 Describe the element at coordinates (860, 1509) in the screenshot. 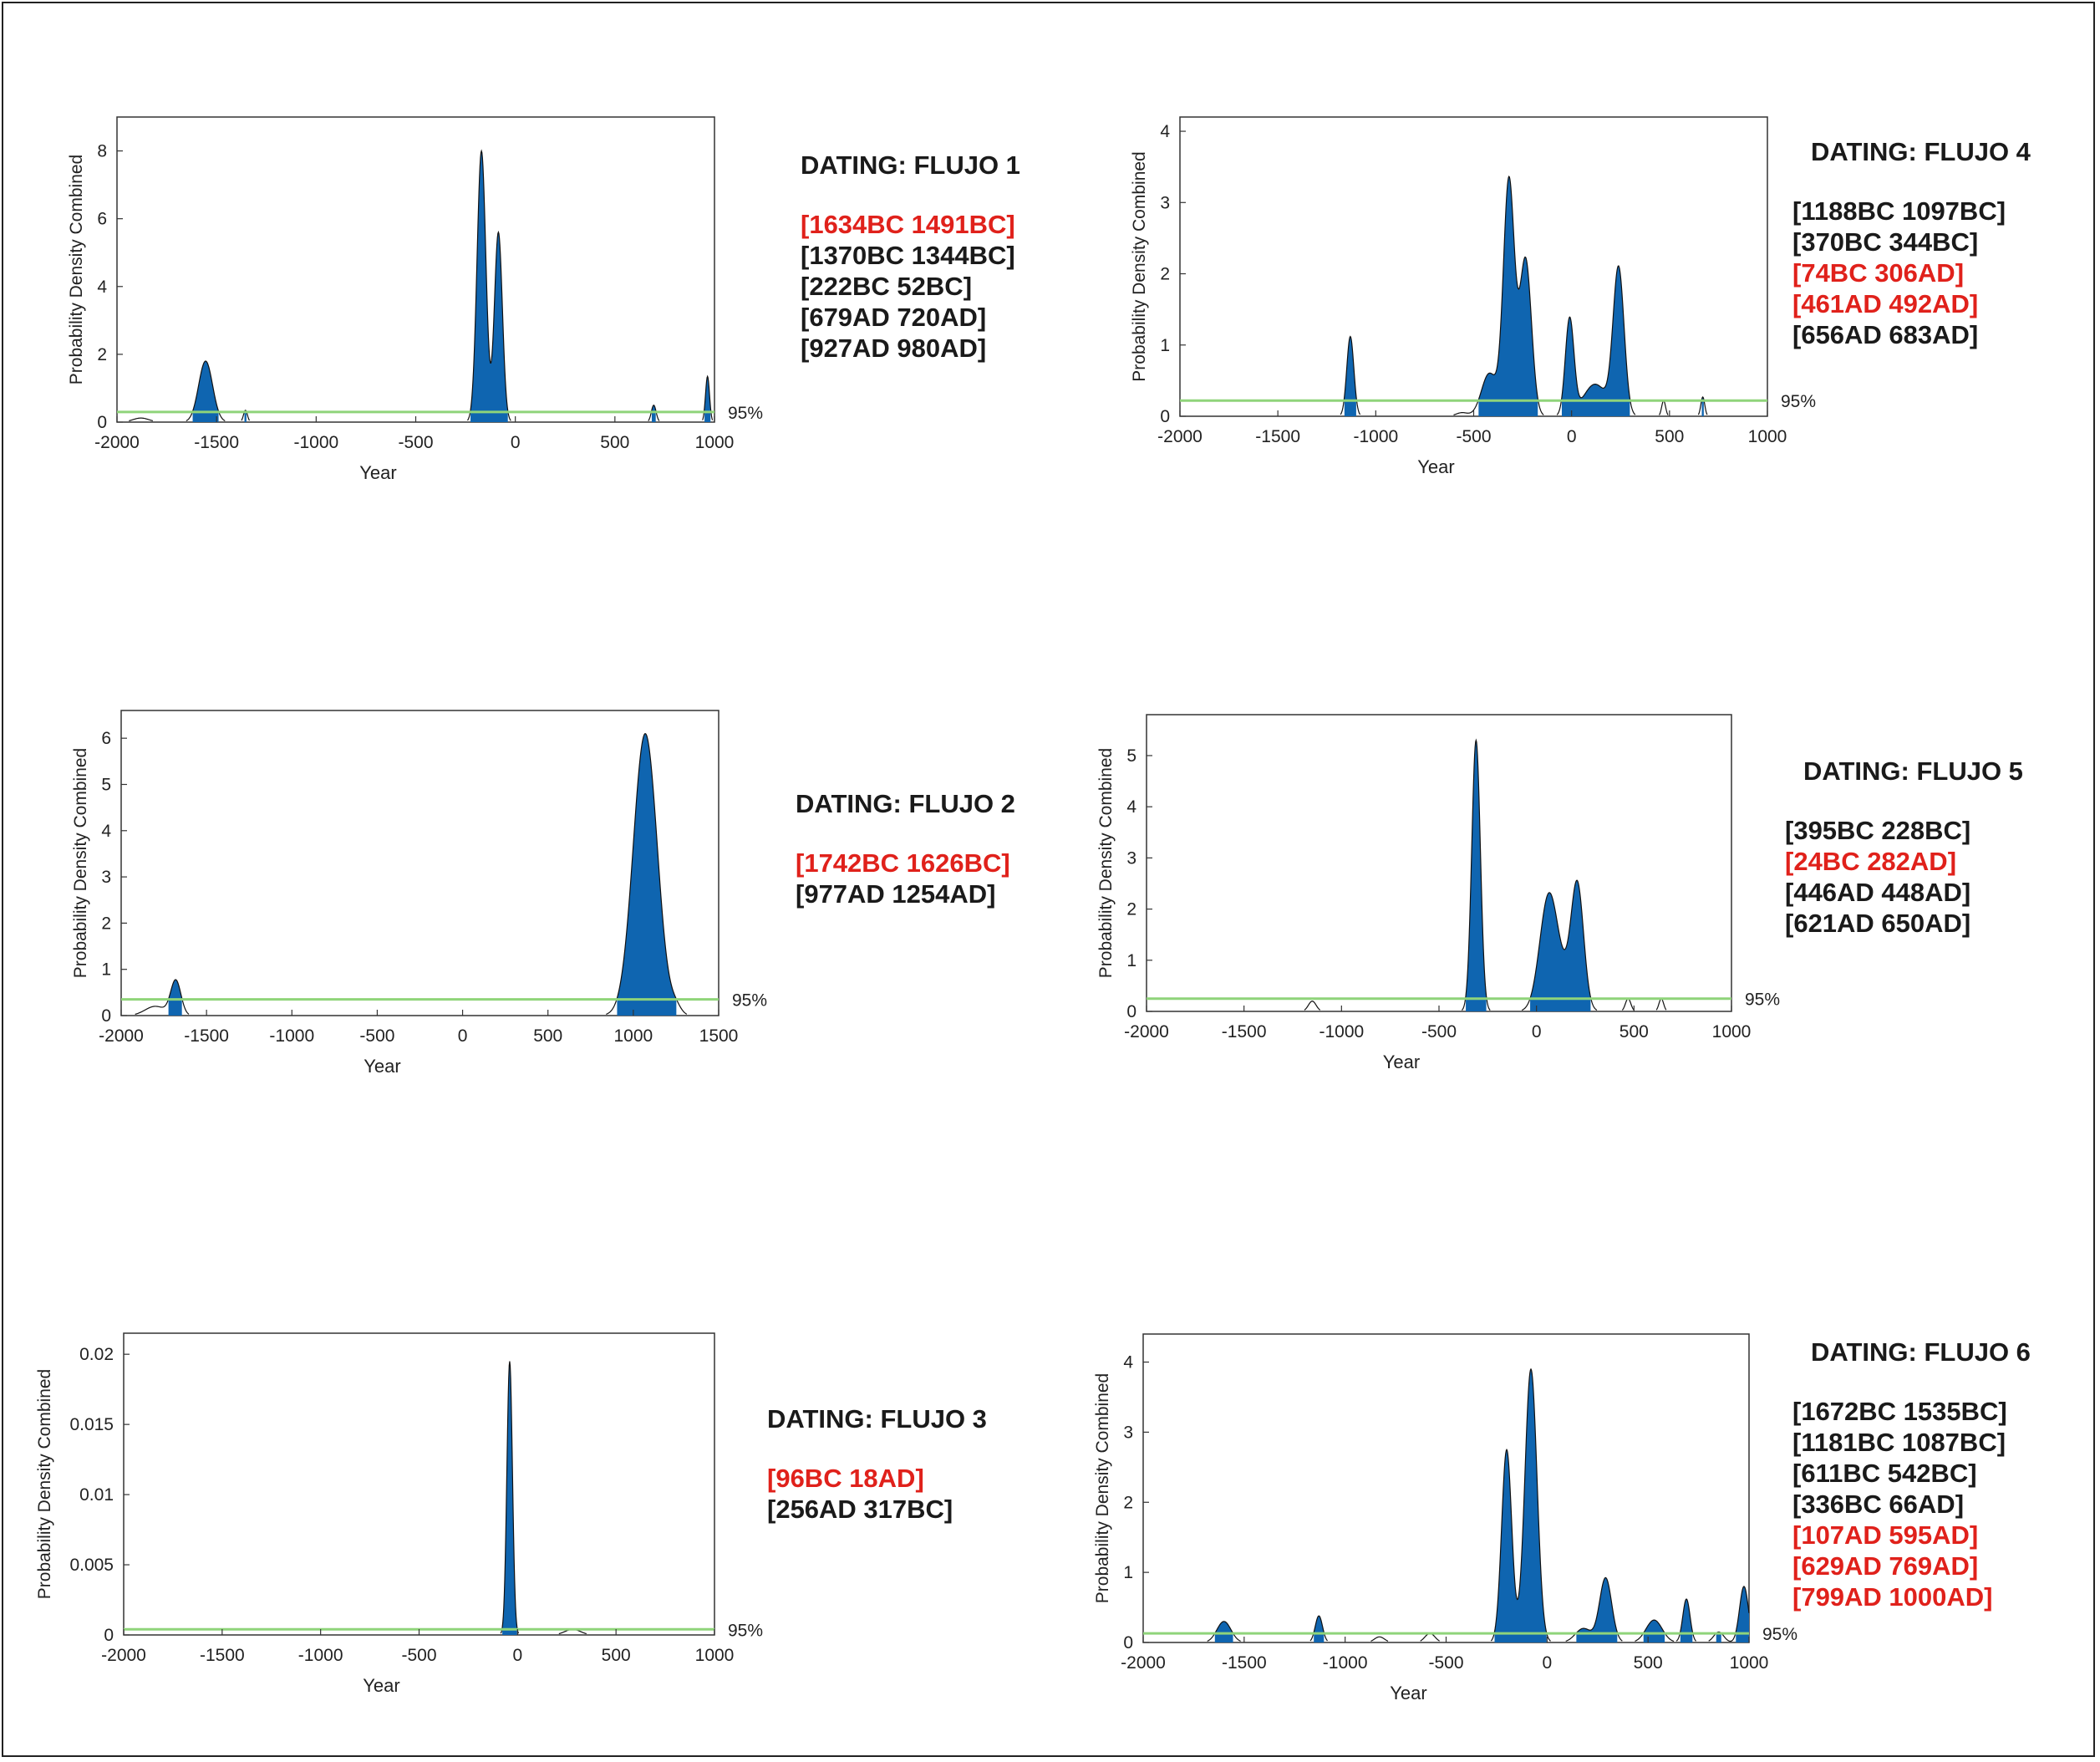

I see `date-range: [256AD 317BC]` at that location.